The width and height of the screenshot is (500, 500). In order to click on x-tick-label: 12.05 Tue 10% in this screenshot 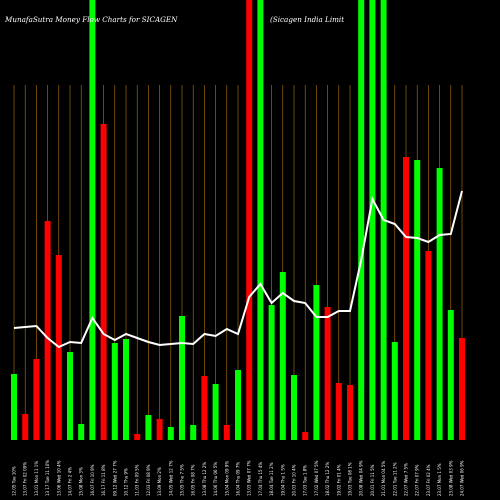, I will do `click(14, 481)`.